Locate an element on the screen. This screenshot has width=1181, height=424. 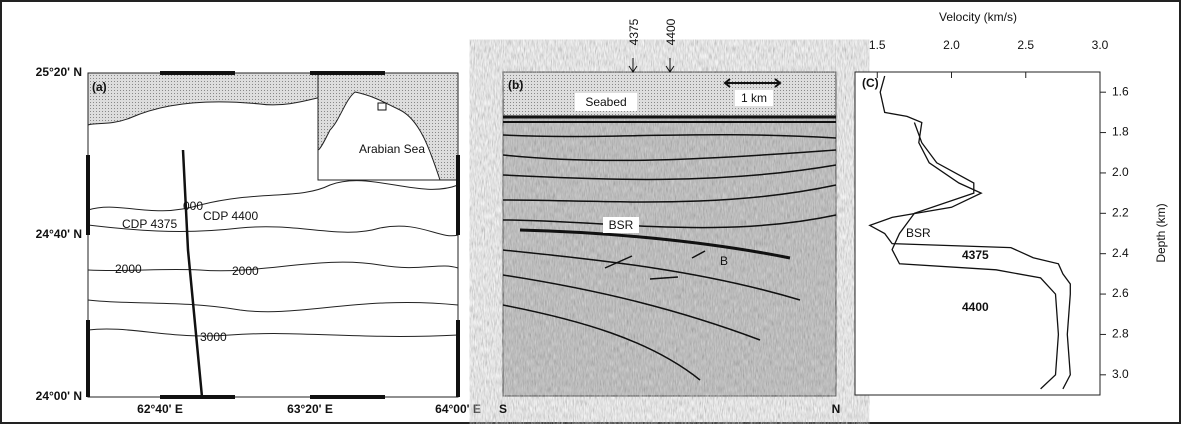
lon-label: 62°40' E is located at coordinates (160, 409).